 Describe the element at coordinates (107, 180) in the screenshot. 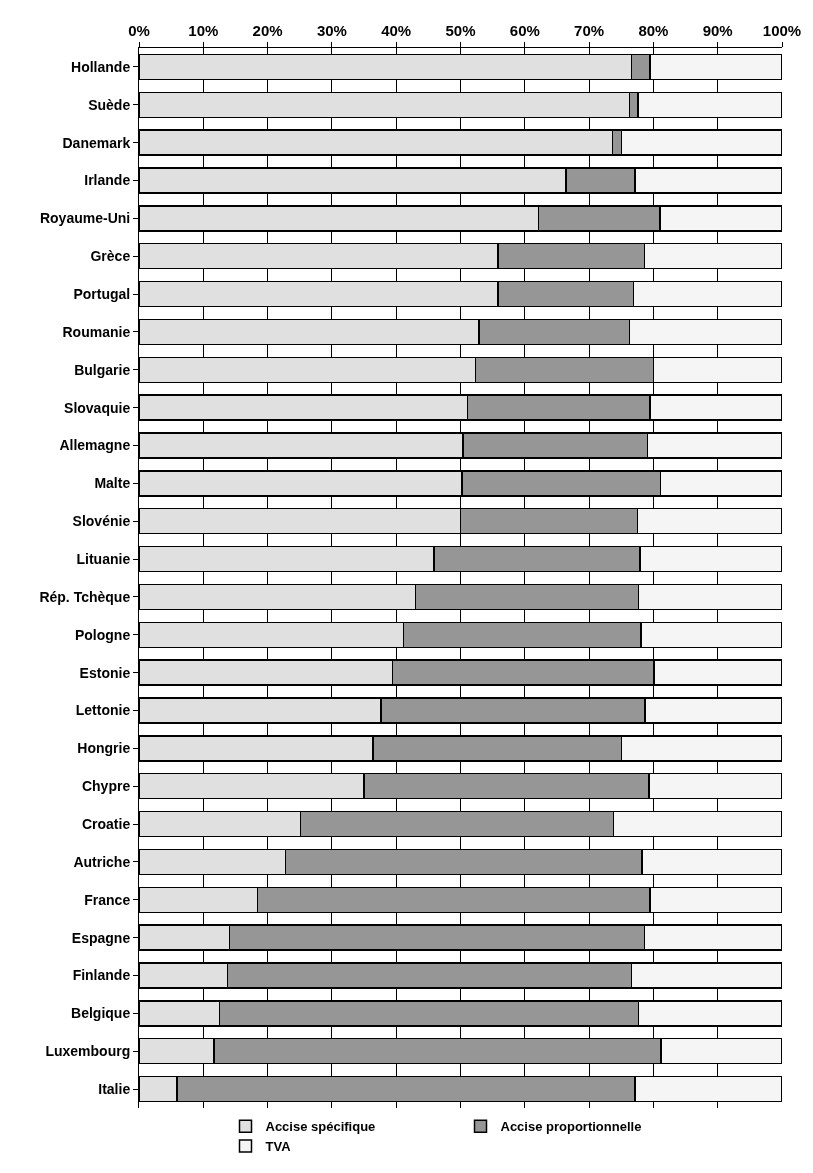

I see `y-tick-label: Irlande` at that location.